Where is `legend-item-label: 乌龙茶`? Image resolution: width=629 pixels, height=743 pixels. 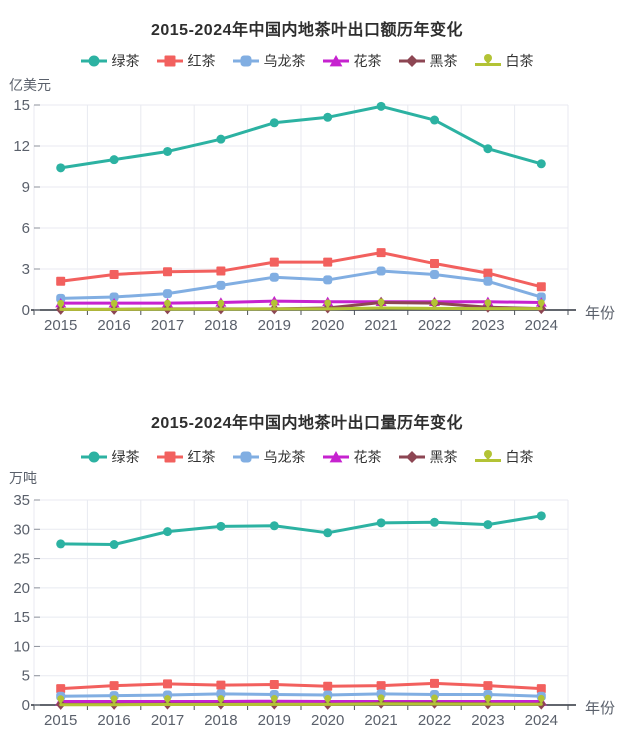
legend-item-label: 乌龙茶 is located at coordinates (284, 61).